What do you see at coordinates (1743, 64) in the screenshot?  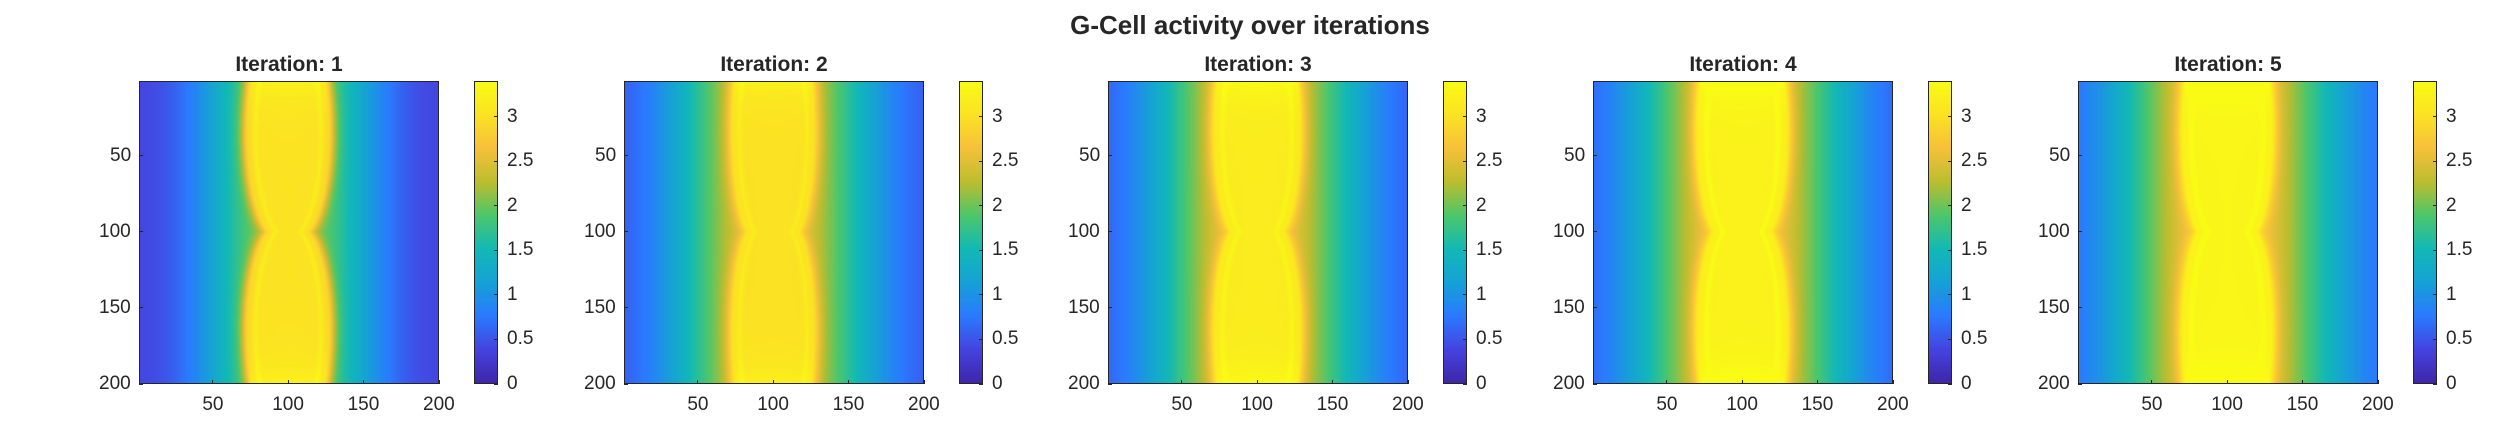 I see `subplot-title-4: Iteration: 4` at bounding box center [1743, 64].